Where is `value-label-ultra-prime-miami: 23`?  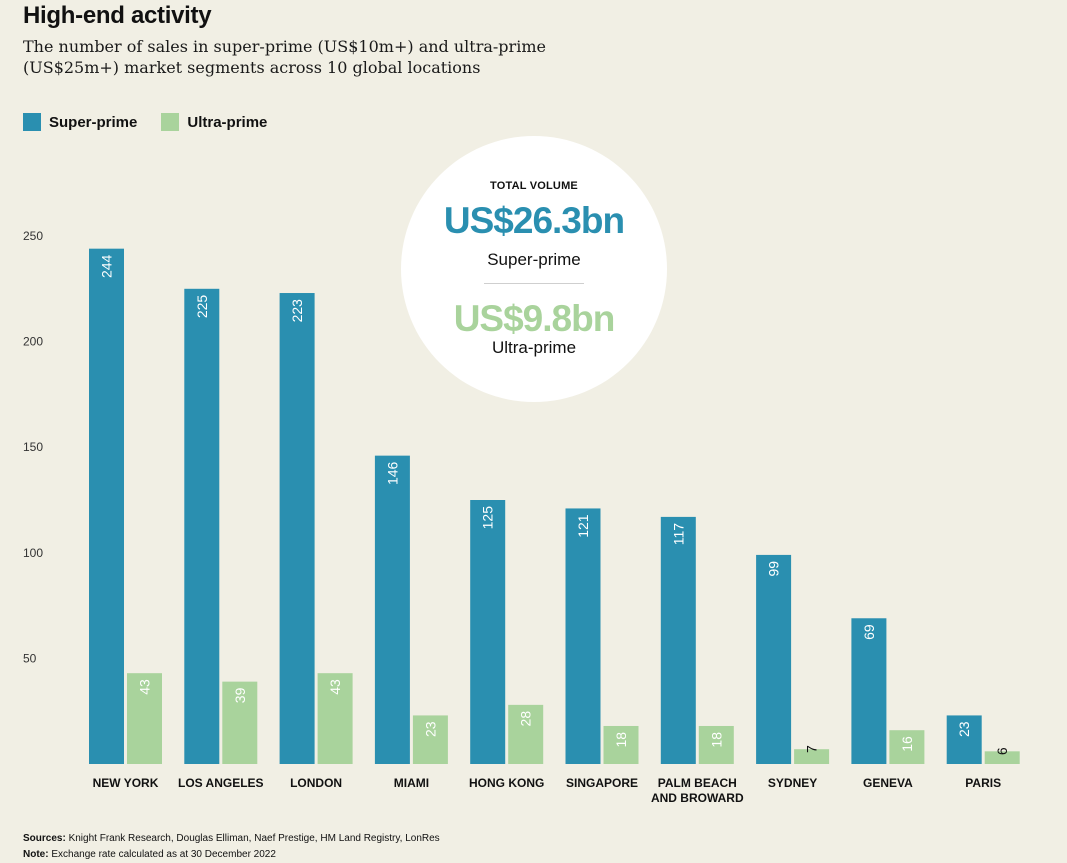
value-label-ultra-prime-miami: 23 is located at coordinates (430, 729).